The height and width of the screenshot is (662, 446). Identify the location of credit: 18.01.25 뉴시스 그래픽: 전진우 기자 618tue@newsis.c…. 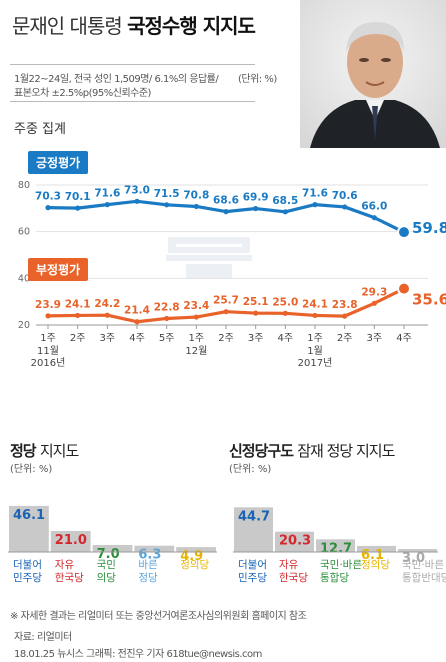
(138, 654).